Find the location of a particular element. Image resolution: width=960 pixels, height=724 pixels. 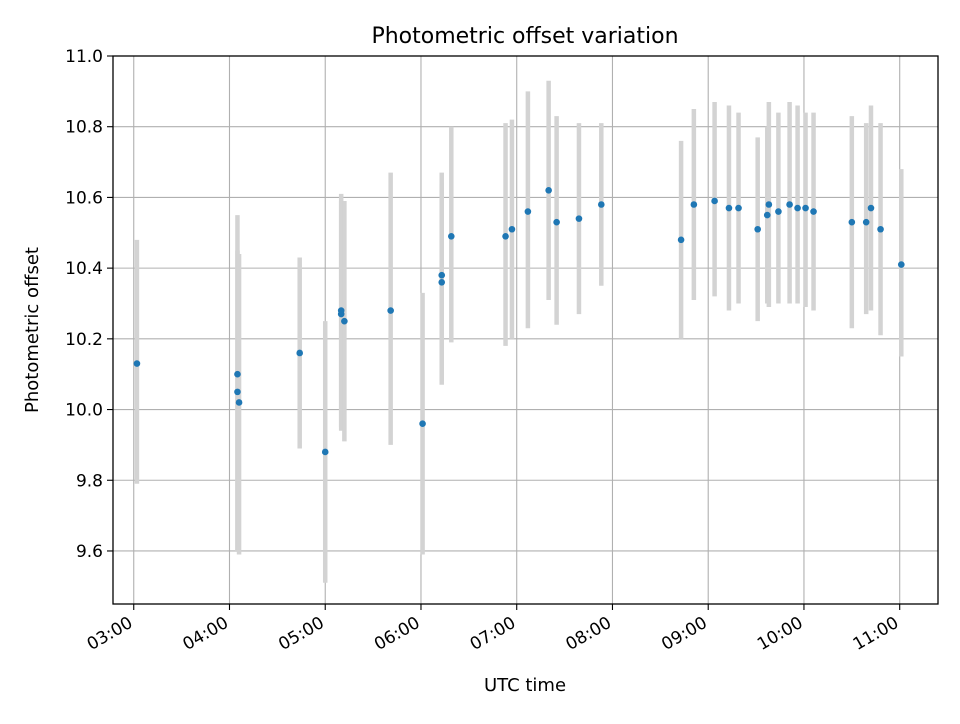

y-tick-label: 9.8 is located at coordinates (89, 481).